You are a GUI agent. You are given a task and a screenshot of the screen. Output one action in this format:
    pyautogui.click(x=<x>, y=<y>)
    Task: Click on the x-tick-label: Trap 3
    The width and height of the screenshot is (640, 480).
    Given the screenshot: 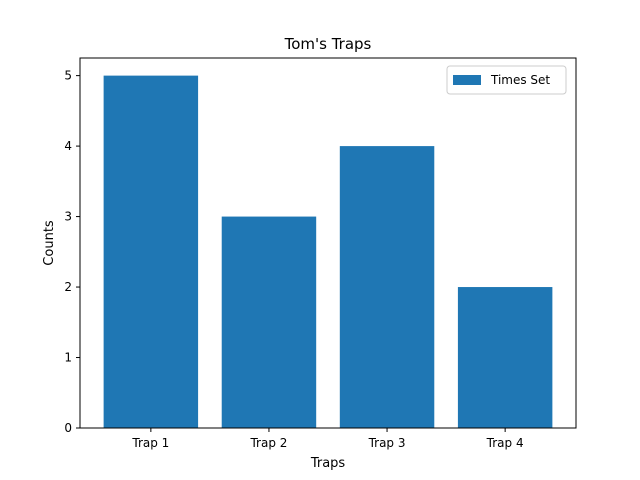 What is the action you would take?
    pyautogui.click(x=387, y=443)
    